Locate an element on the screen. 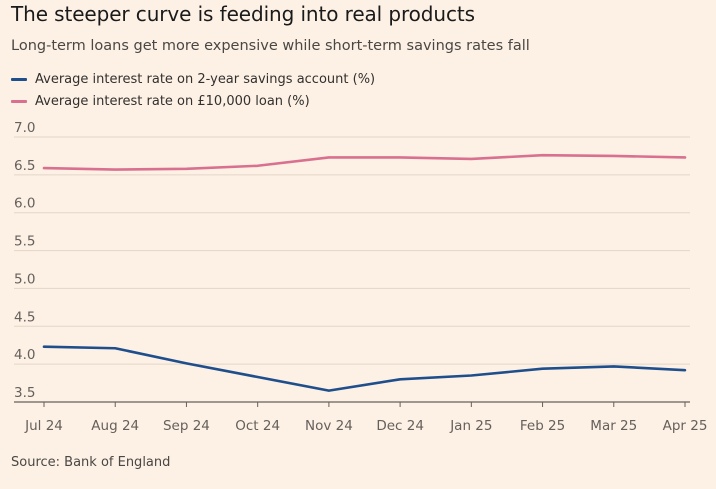  x-tick-label: Nov 24 is located at coordinates (329, 426).